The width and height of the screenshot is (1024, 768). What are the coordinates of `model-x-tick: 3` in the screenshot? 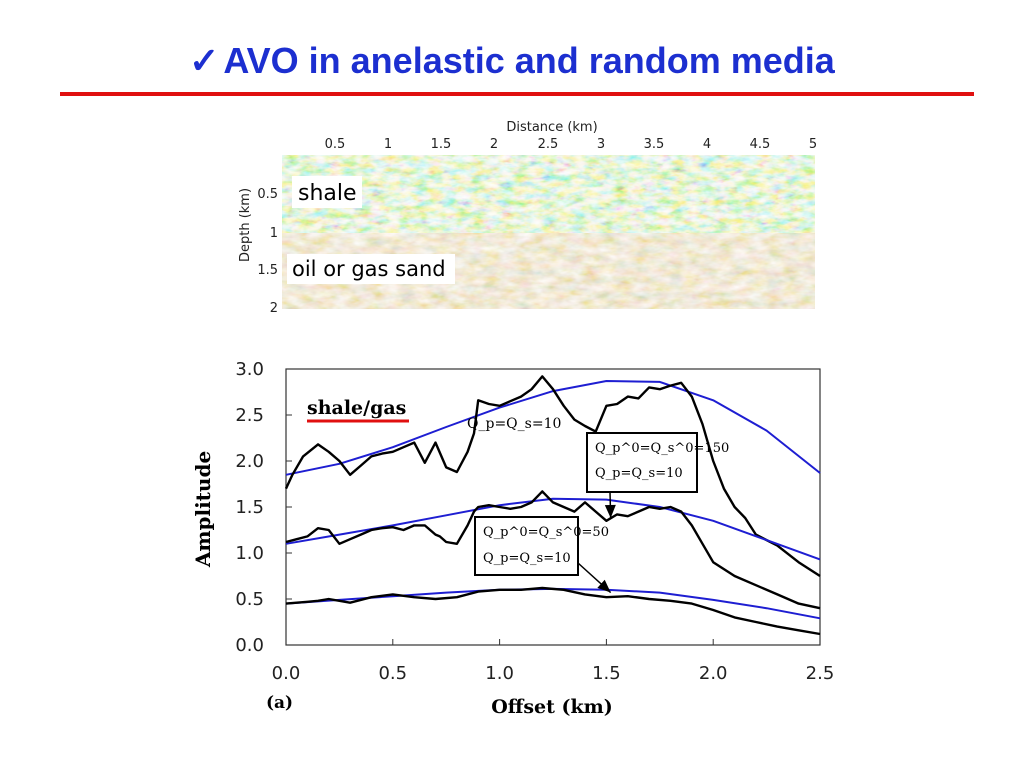 It's located at (601, 144).